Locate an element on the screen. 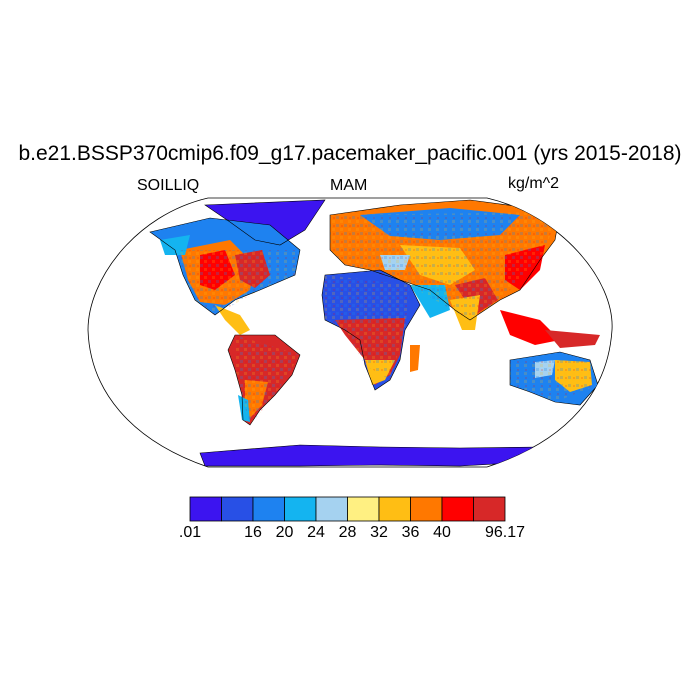 This screenshot has width=700, height=700. units-label: kg/m^2 is located at coordinates (534, 183).